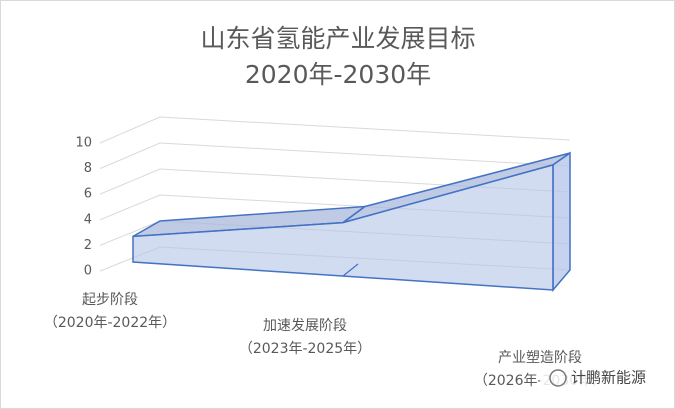 This screenshot has height=409, width=675. I want to click on x-tick-label: （2023年-2025年）, so click(305, 349).